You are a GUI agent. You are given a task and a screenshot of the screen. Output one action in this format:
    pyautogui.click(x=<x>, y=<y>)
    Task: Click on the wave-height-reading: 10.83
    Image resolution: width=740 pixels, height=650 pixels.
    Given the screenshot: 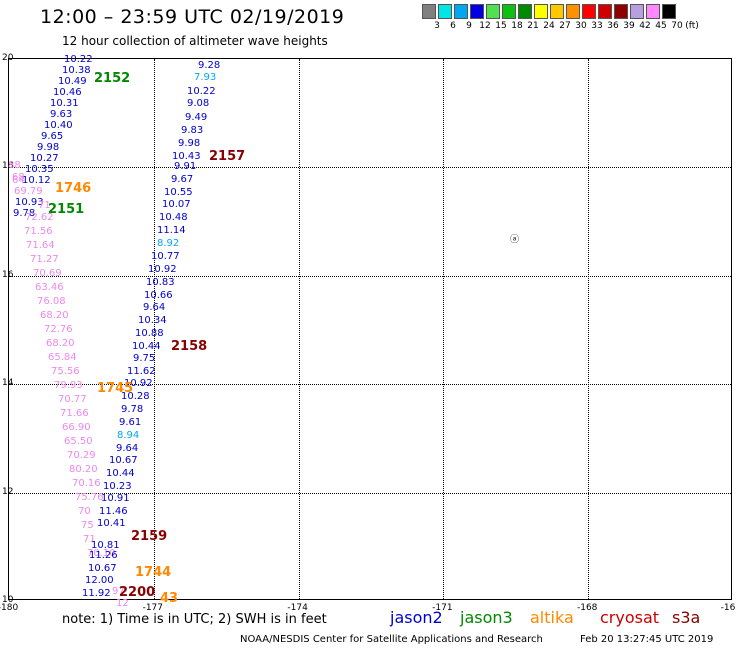 What is the action you would take?
    pyautogui.click(x=160, y=282)
    